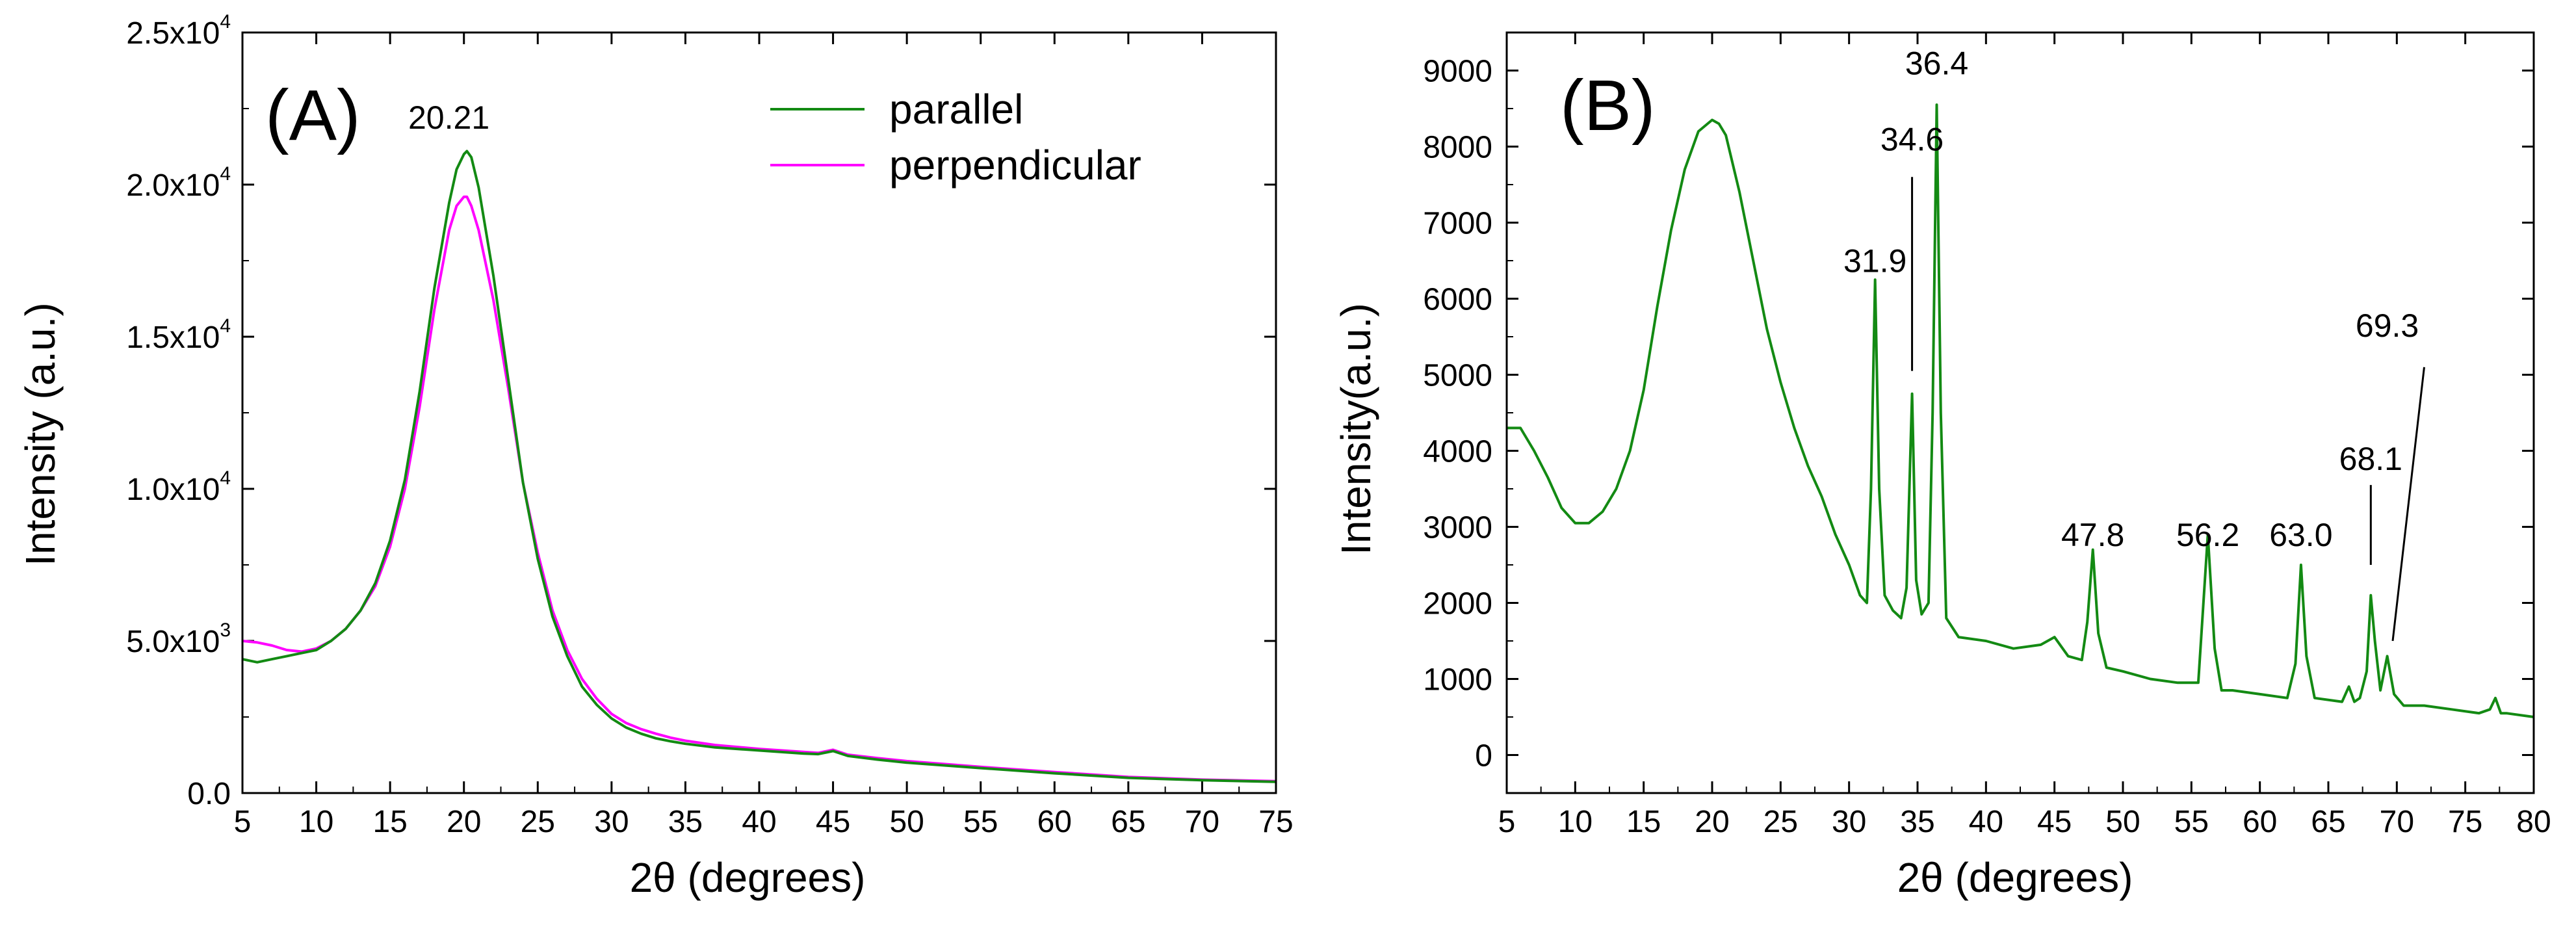 This screenshot has width=2576, height=925. What do you see at coordinates (178, 31) in the screenshot?
I see `panel-a-y-tick-label: 2.5x10⁴` at bounding box center [178, 31].